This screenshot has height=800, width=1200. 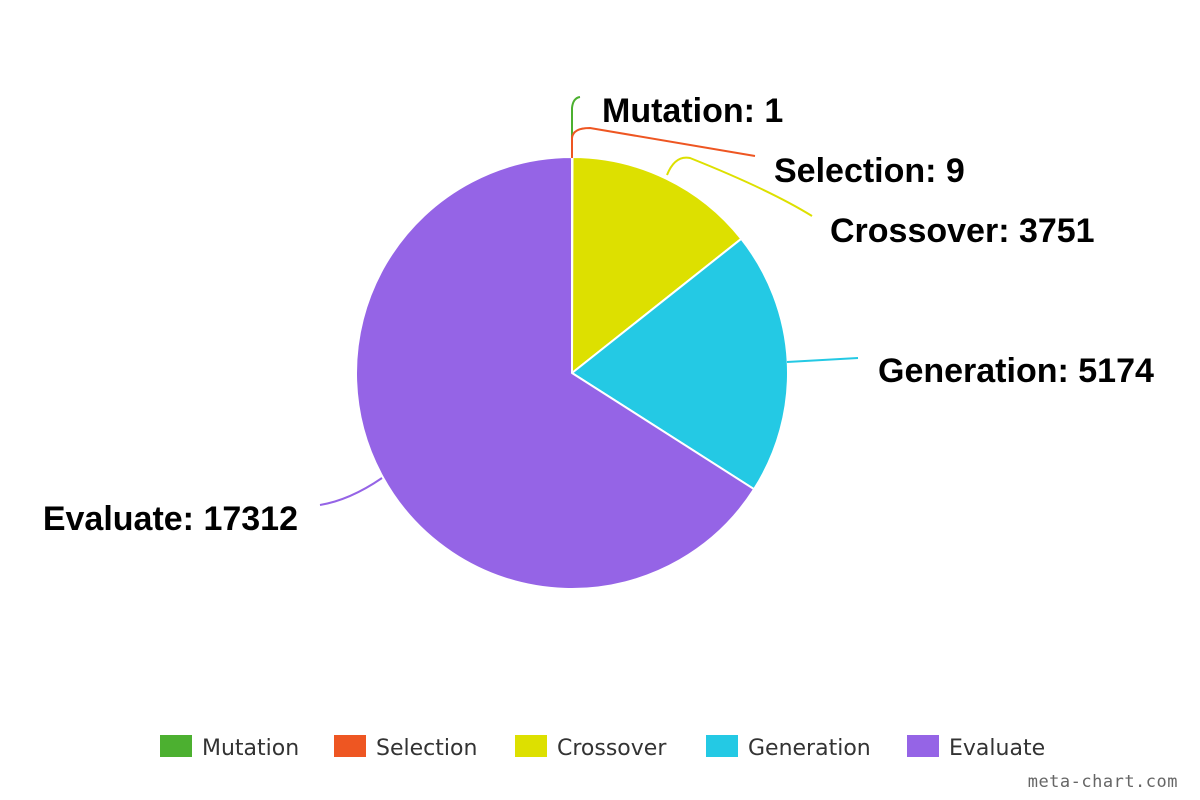 What do you see at coordinates (739, 186) in the screenshot?
I see `connector-crossover` at bounding box center [739, 186].